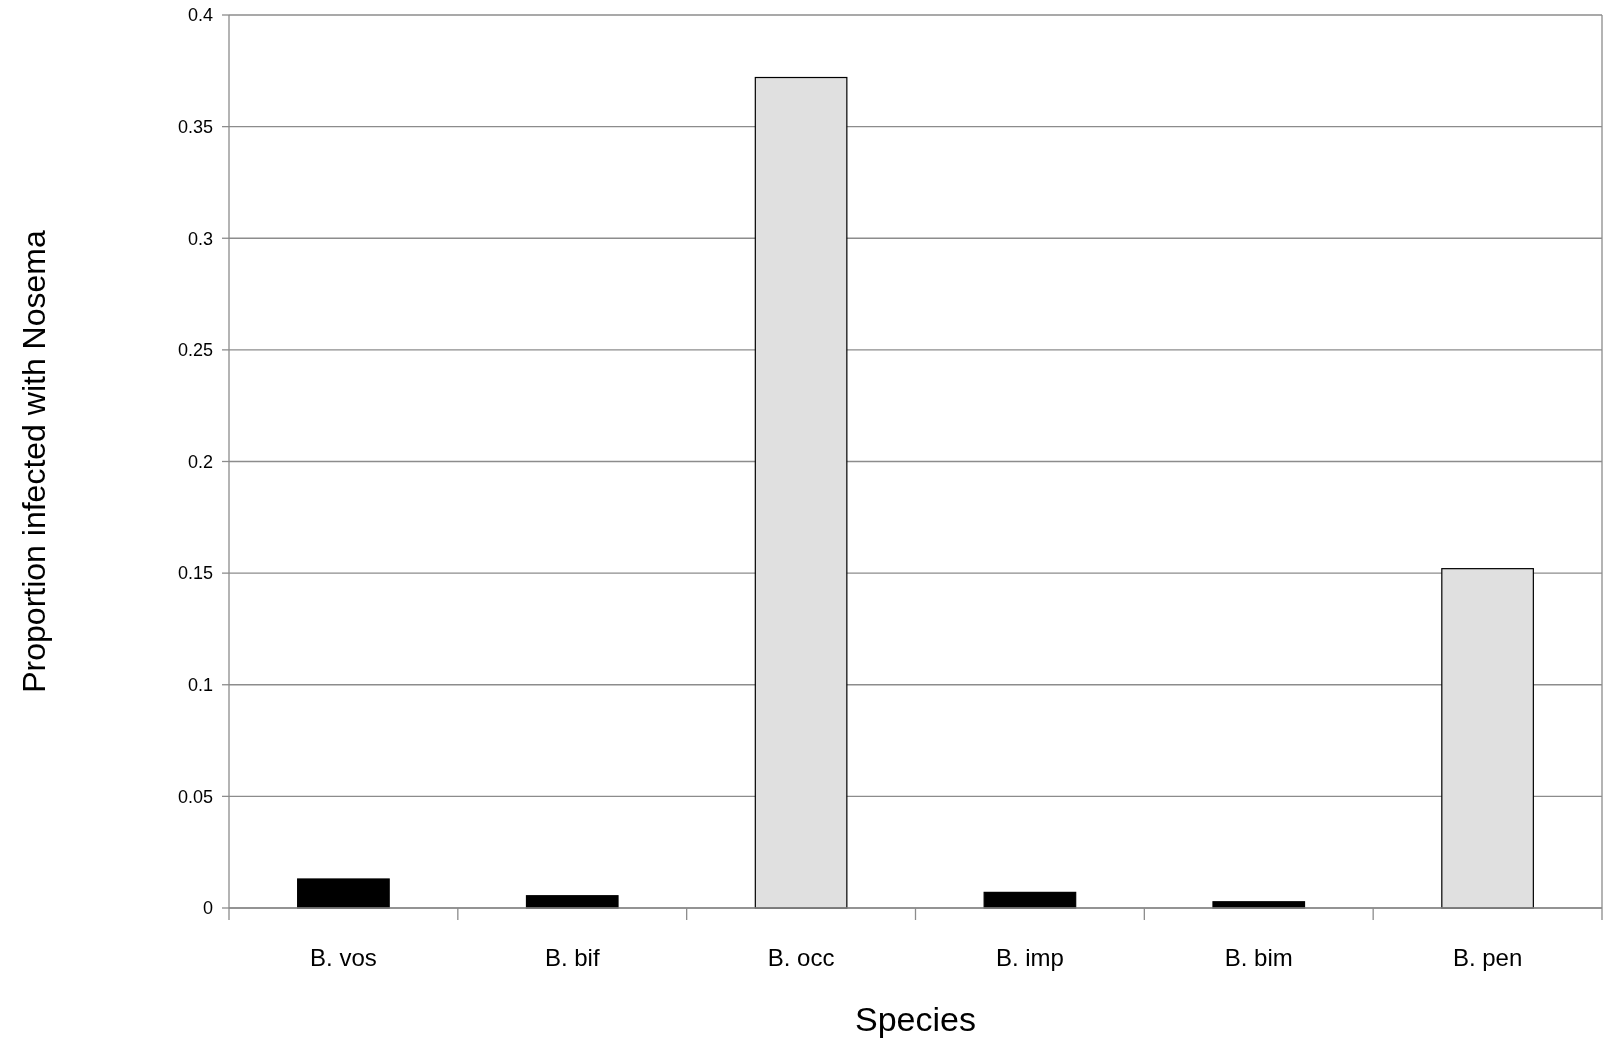 This screenshot has width=1606, height=1051. I want to click on y-tick-label: 0.4, so click(200, 15).